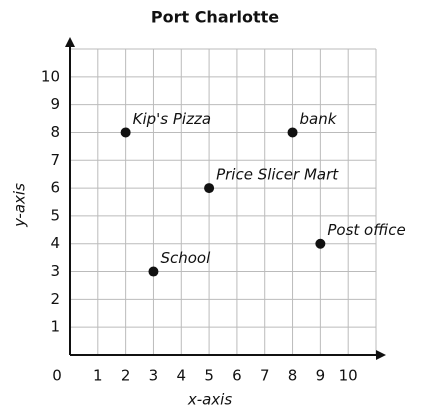 This screenshot has width=431, height=411. Describe the element at coordinates (57, 376) in the screenshot. I see `x-tick-label: 0` at that location.